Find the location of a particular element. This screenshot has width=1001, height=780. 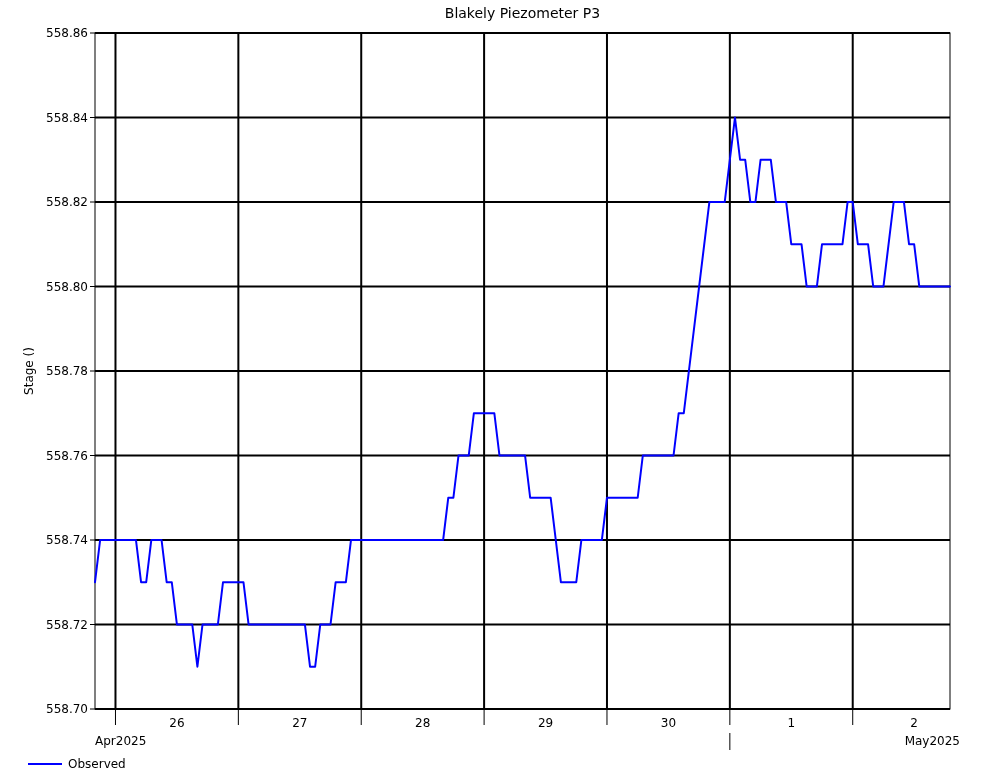

x-tick-label: 26 is located at coordinates (177, 723).